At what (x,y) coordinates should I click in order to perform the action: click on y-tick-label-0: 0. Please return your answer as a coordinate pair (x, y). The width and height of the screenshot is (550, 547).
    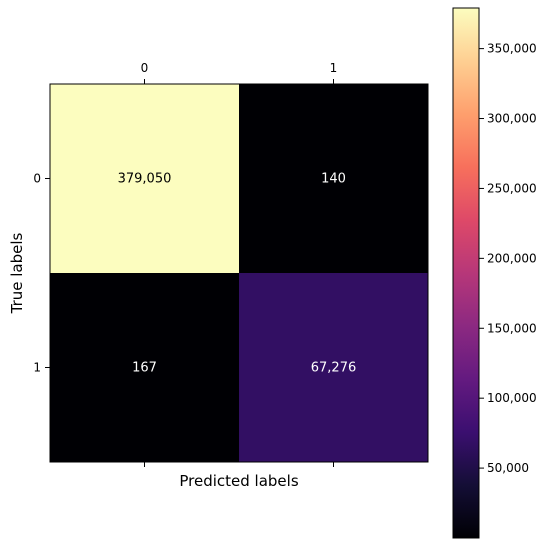
    Looking at the image, I should click on (37, 179).